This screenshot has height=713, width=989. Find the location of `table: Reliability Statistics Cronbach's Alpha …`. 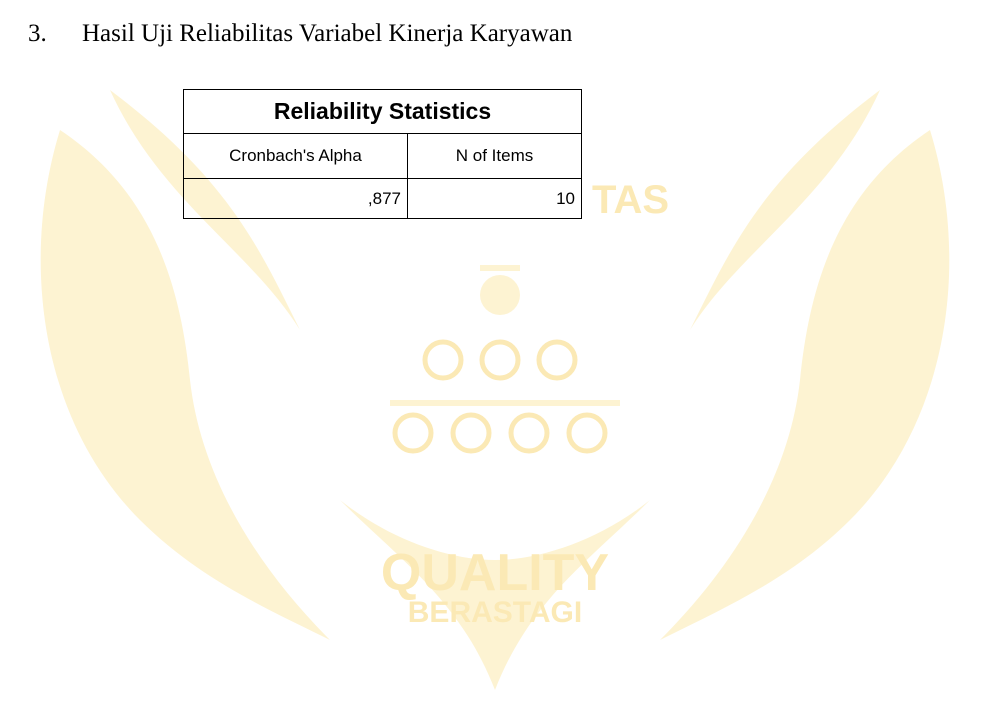

table: Reliability Statistics Cronbach's Alpha … is located at coordinates (382, 154).